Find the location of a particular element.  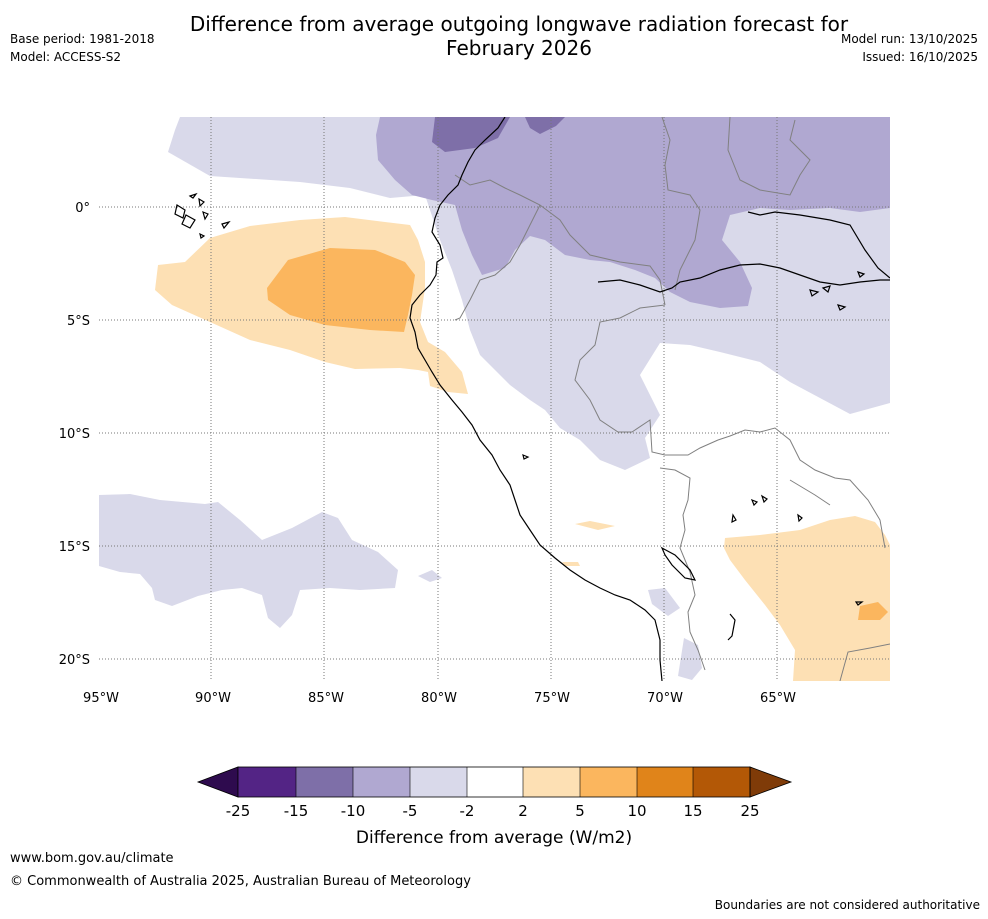

colorbar-tick: 2 is located at coordinates (523, 811).